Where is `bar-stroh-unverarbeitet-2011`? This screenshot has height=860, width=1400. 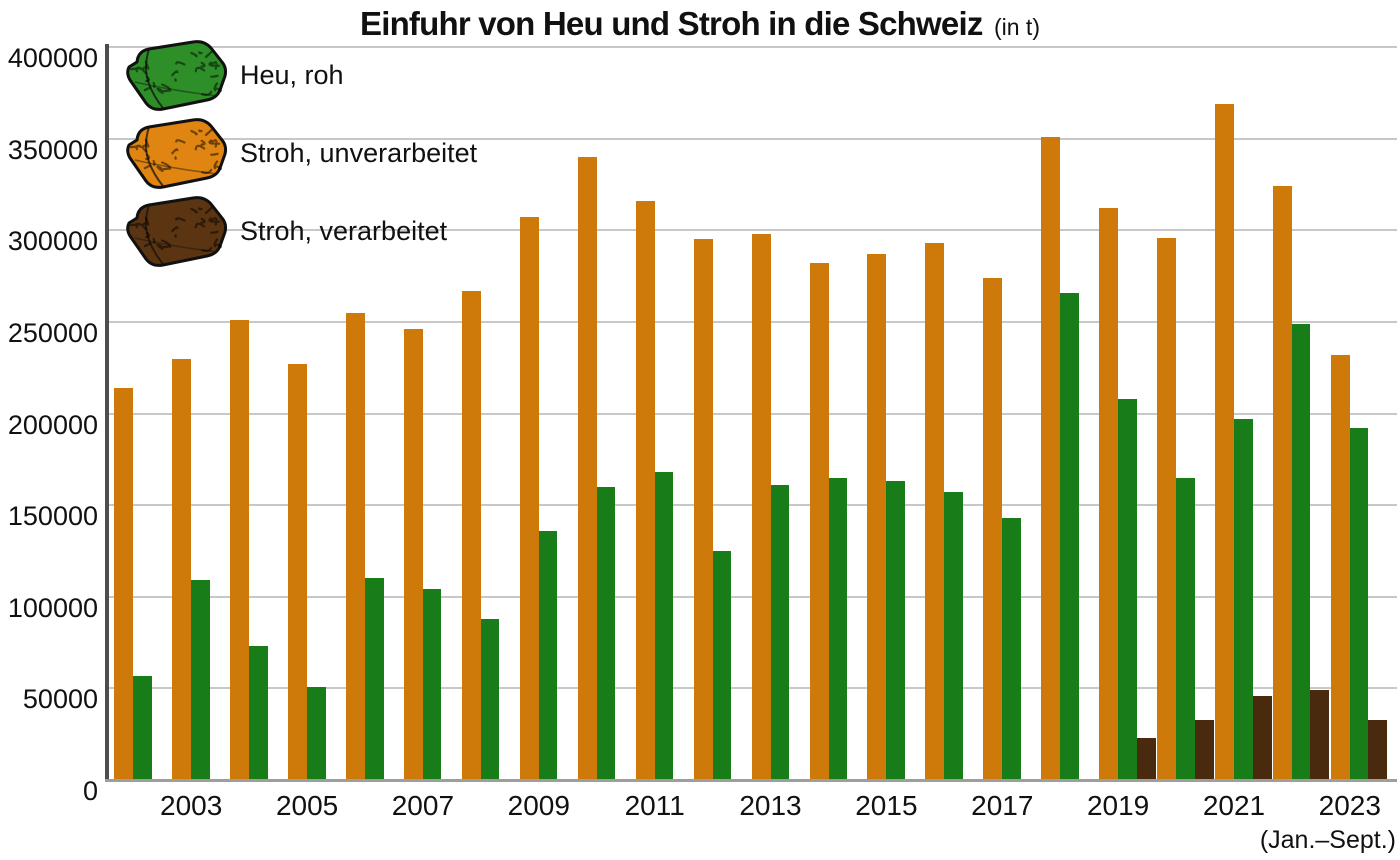 bar-stroh-unverarbeitet-2011 is located at coordinates (645, 490).